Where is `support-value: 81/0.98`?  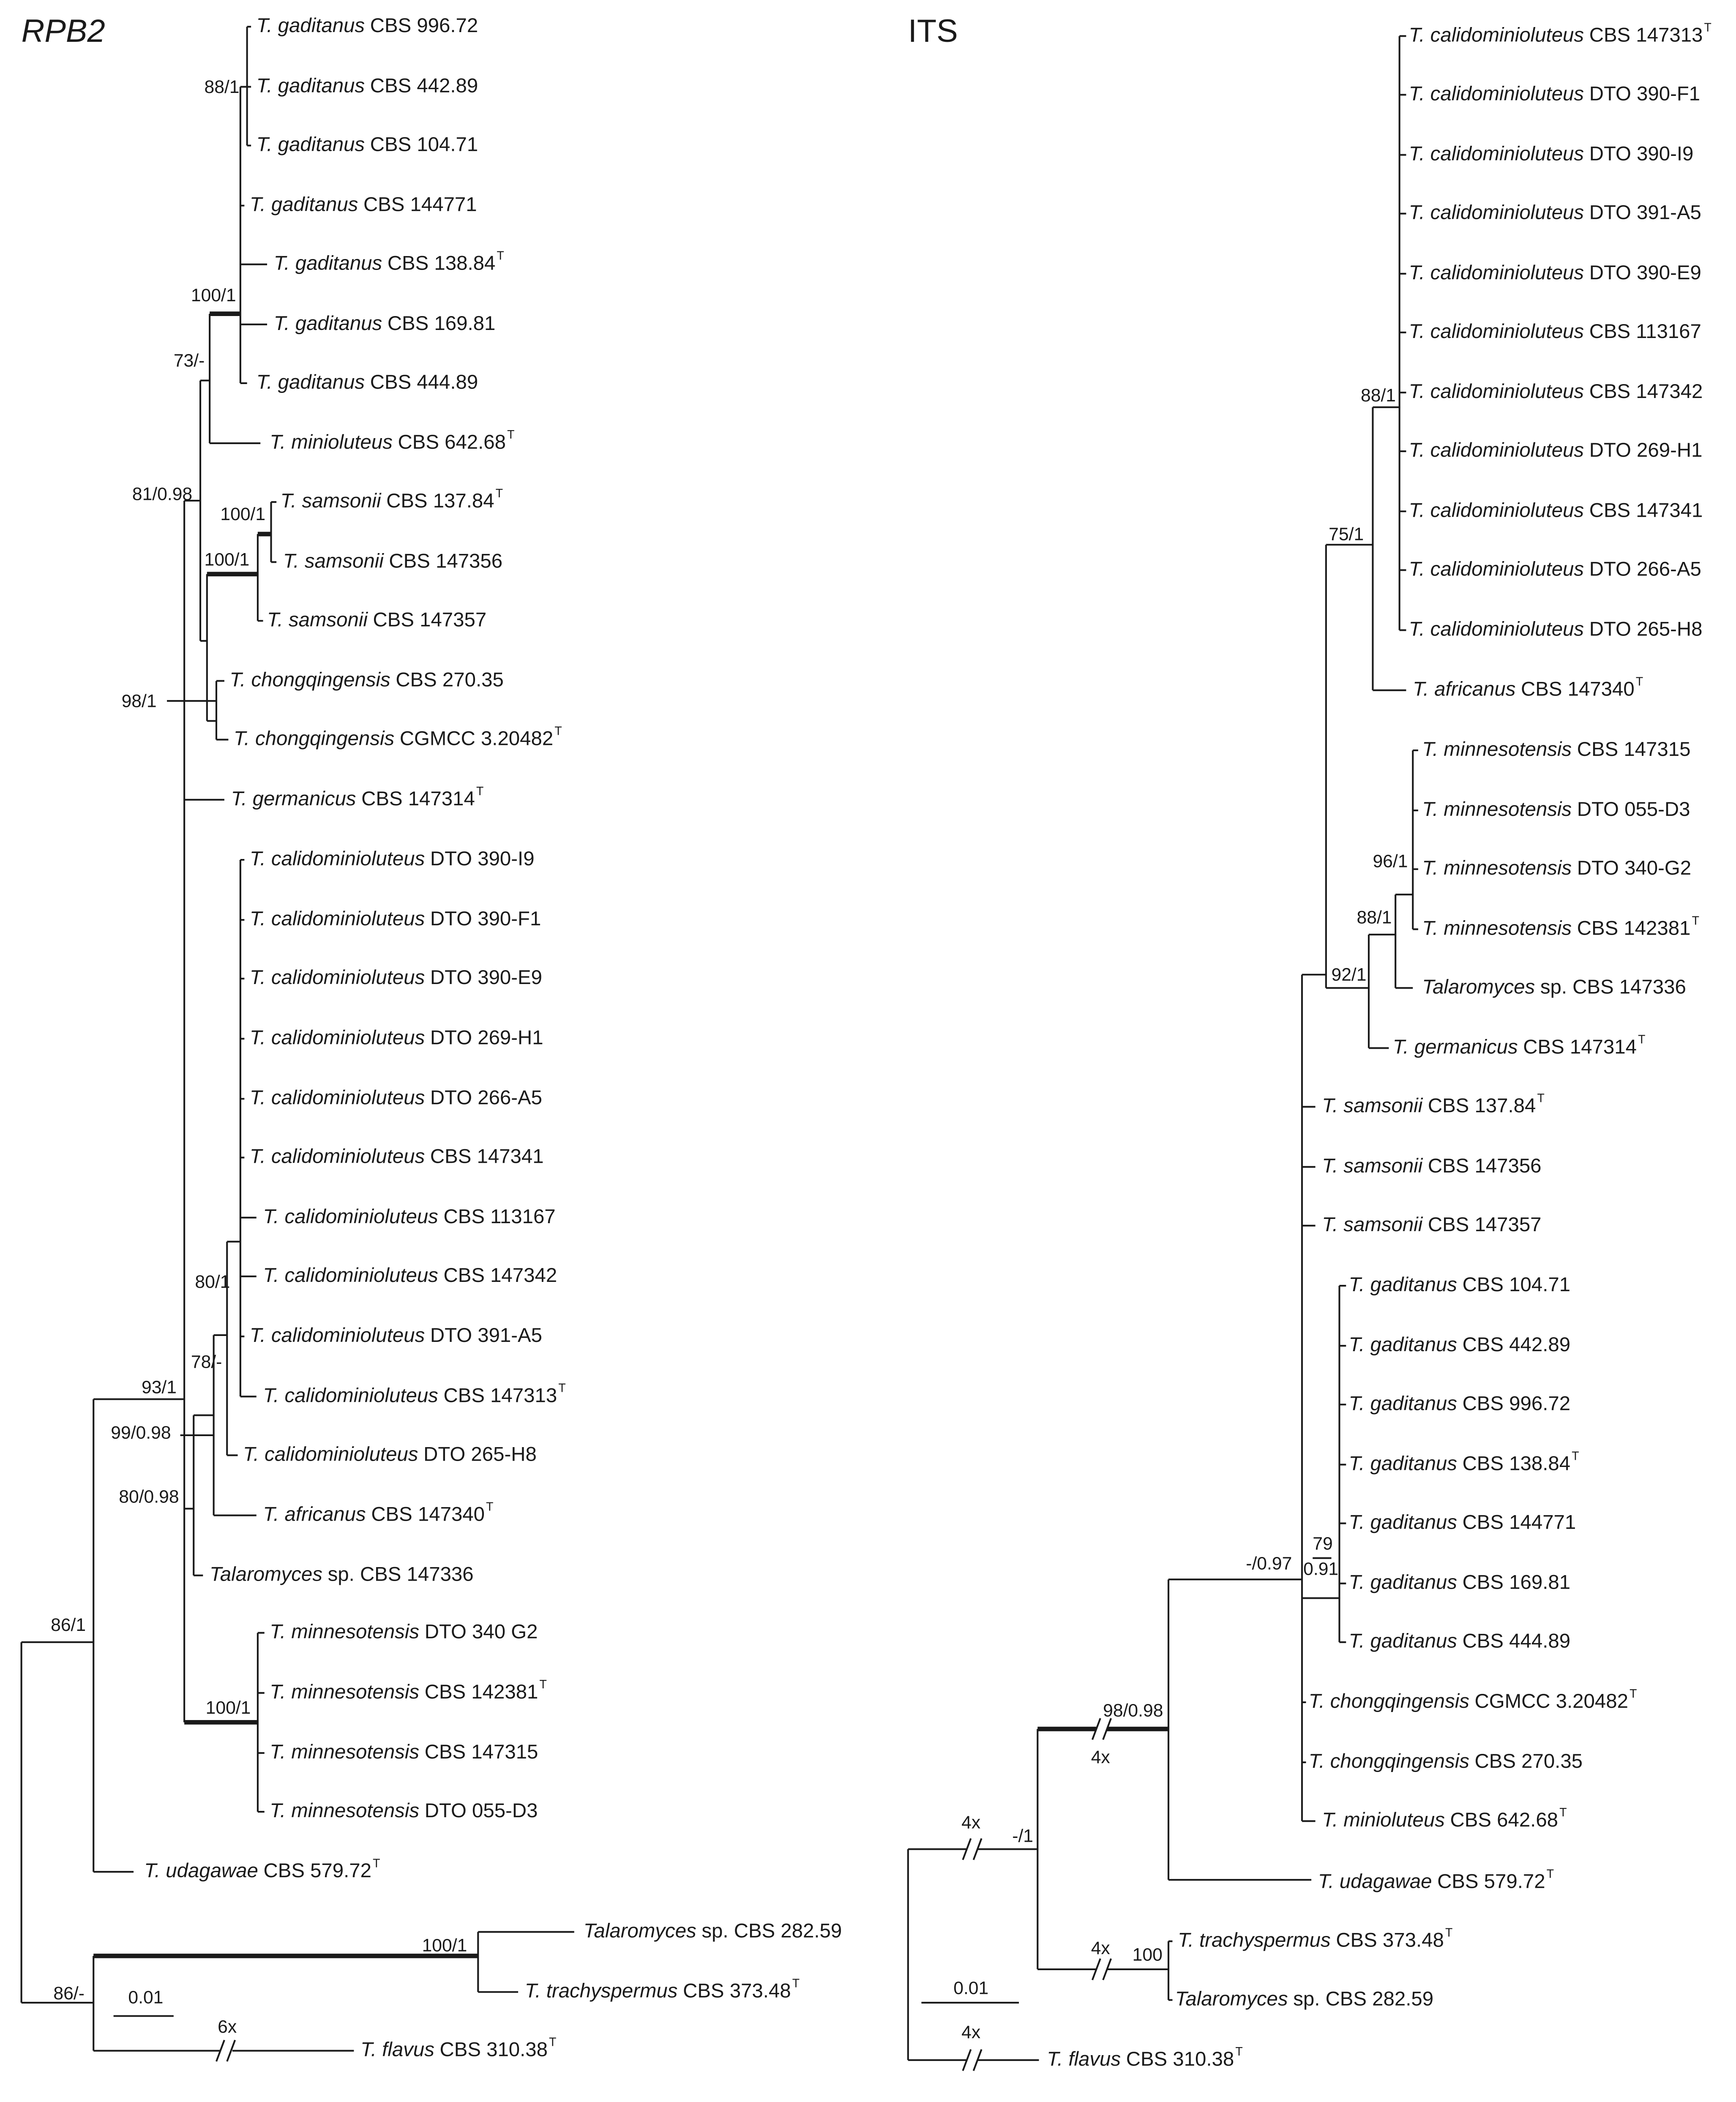
support-value: 81/0.98 is located at coordinates (162, 494).